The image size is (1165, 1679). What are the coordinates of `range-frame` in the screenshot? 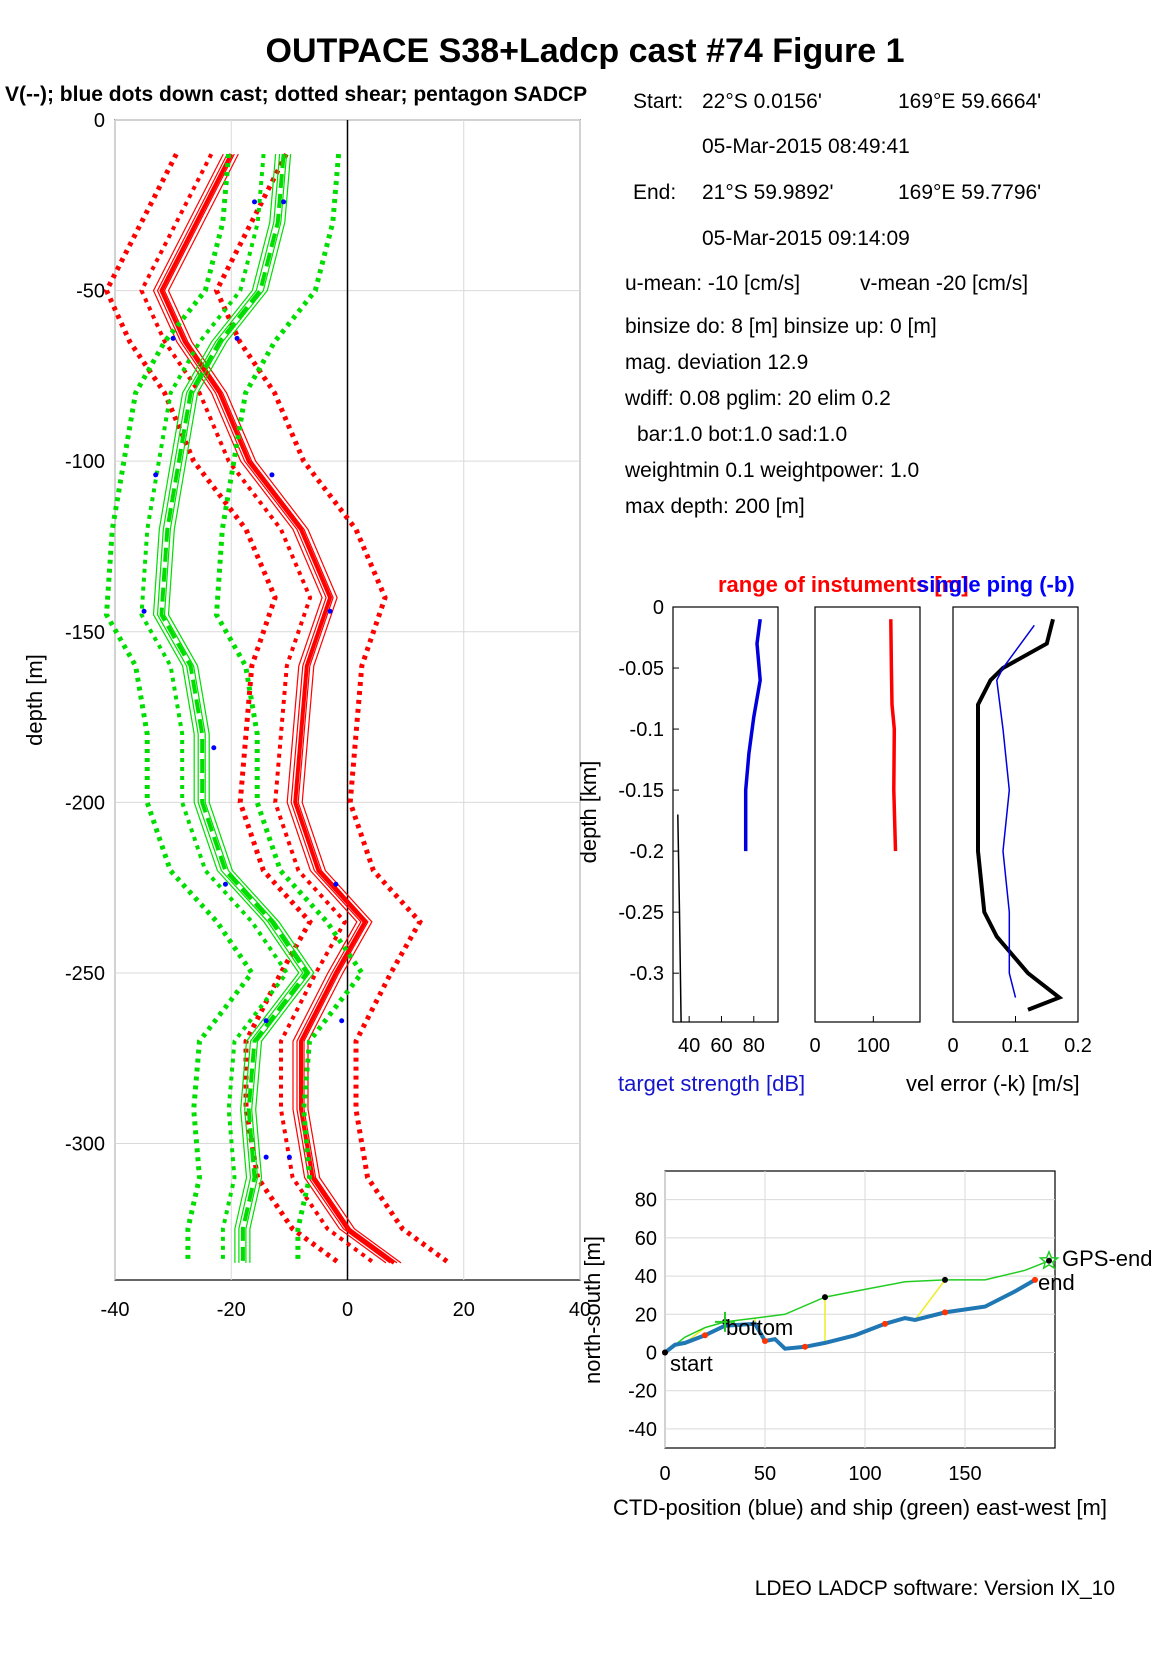 It's located at (867, 814).